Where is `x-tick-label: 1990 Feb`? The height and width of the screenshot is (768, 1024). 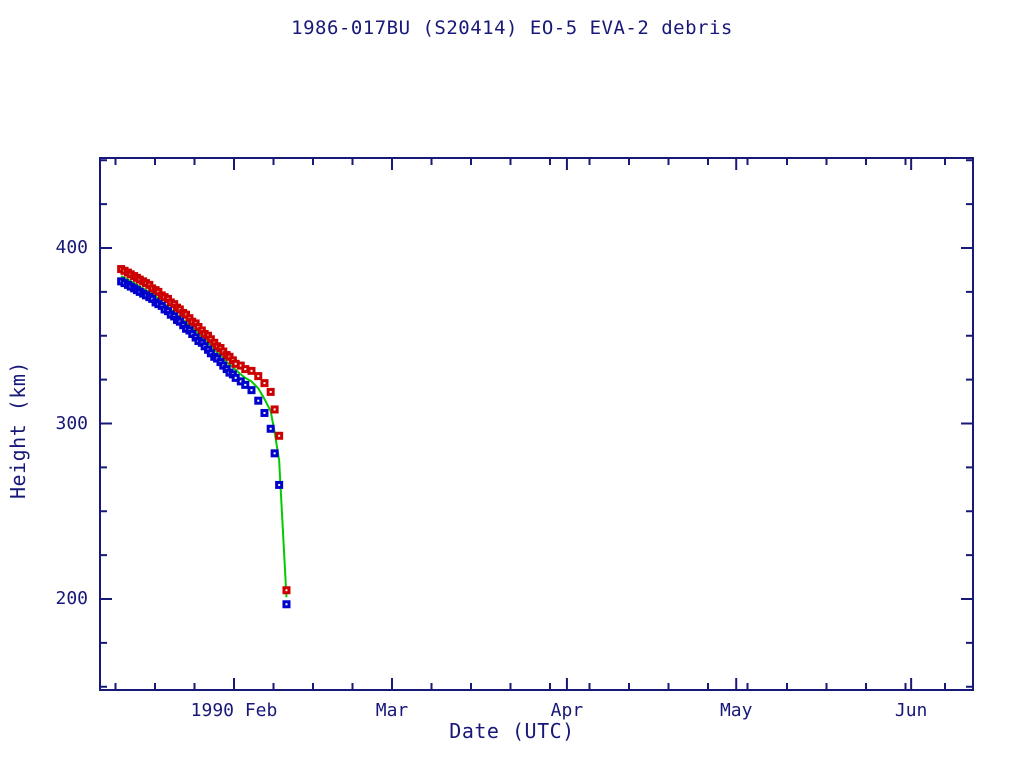
x-tick-label: 1990 Feb is located at coordinates (234, 710).